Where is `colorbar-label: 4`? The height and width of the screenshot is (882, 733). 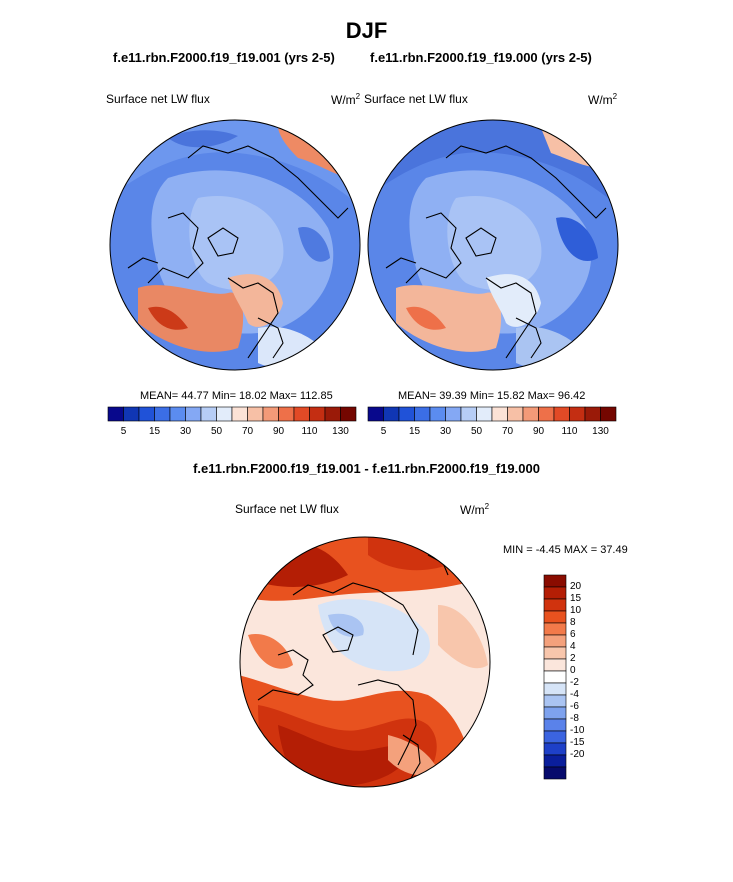
colorbar-label: 4 is located at coordinates (573, 646).